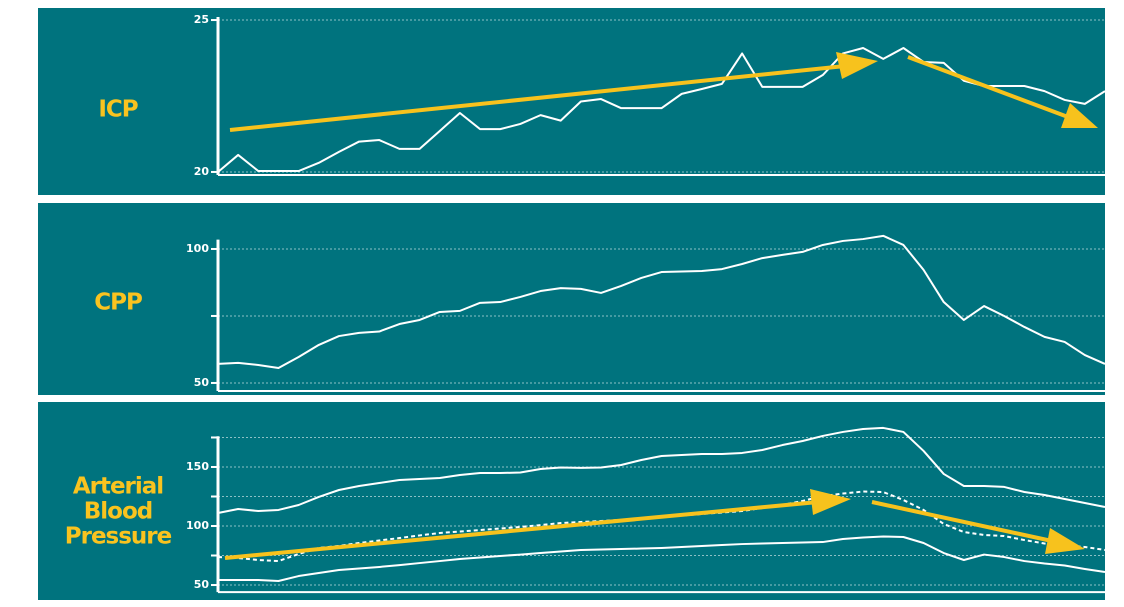 This screenshot has height=607, width=1124. What do you see at coordinates (118, 109) in the screenshot?
I see `panel-title: ICP` at bounding box center [118, 109].